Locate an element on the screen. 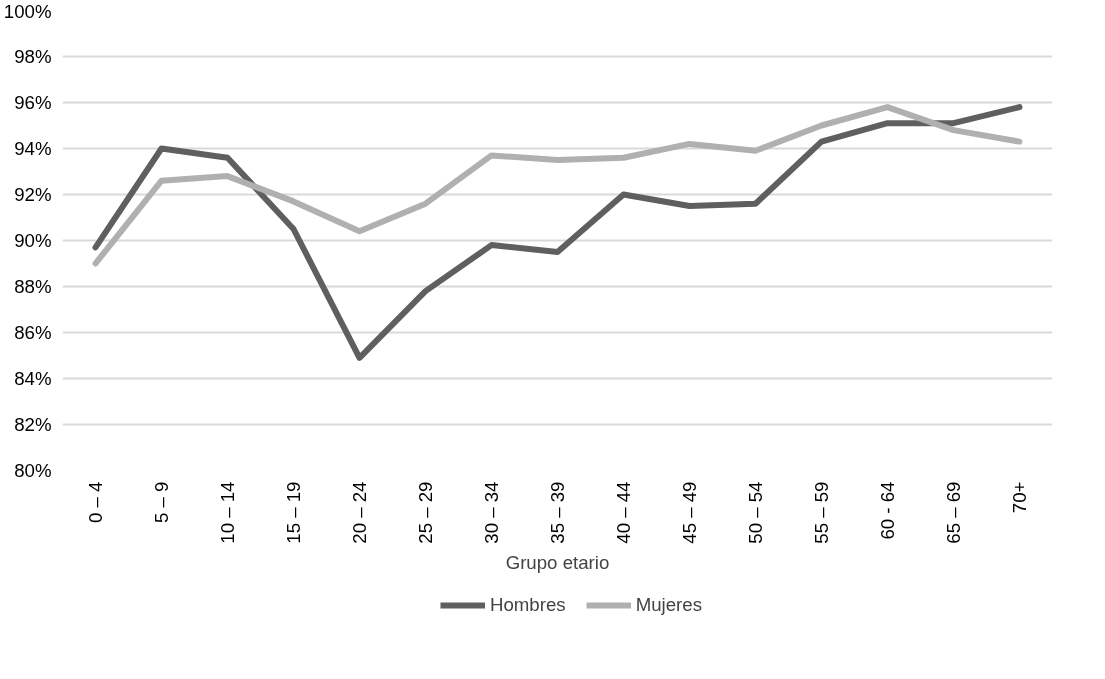 The image size is (1105, 679). x-tick-label: 35 – 39 is located at coordinates (557, 512).